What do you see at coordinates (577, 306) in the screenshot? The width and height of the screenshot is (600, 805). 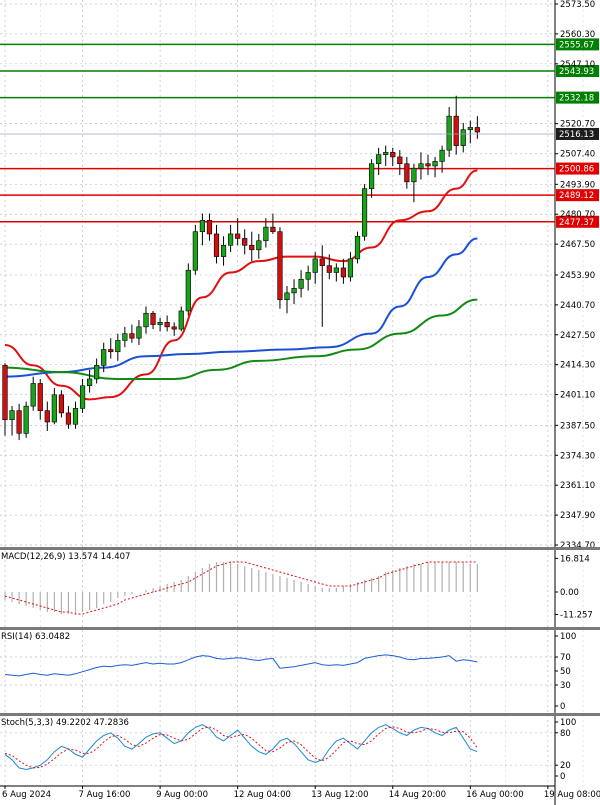 I see `price-tick-label: 2440.70` at bounding box center [577, 306].